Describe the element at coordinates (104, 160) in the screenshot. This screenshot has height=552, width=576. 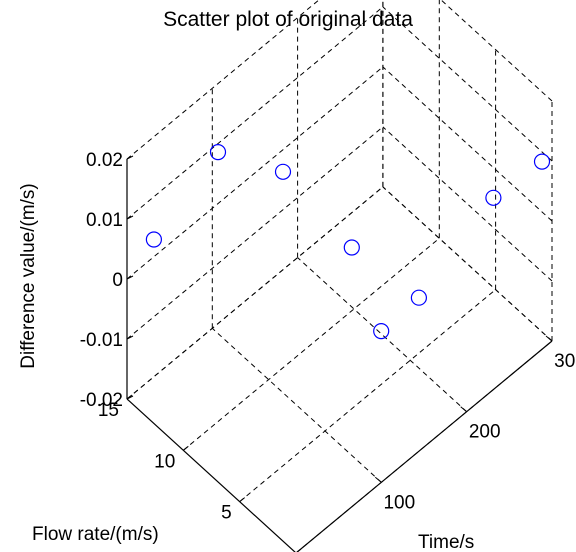
I see `z-tick-label-4: 0.02` at that location.